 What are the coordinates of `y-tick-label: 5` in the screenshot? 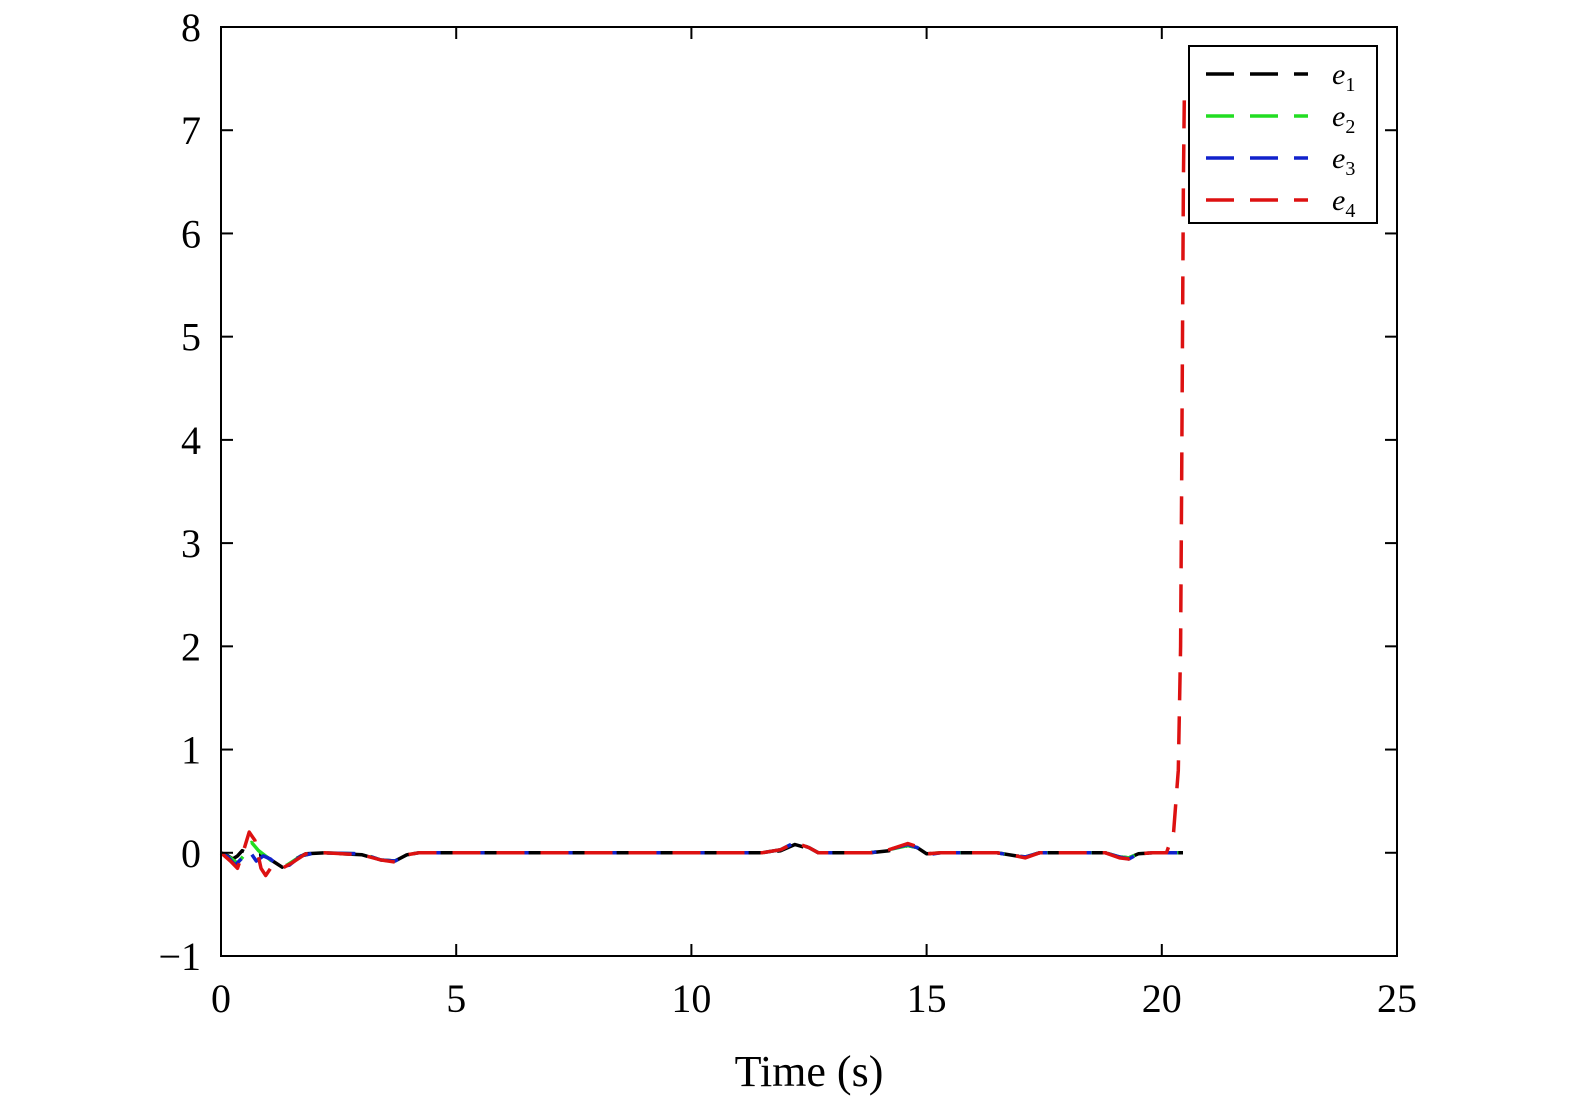 It's located at (191, 337).